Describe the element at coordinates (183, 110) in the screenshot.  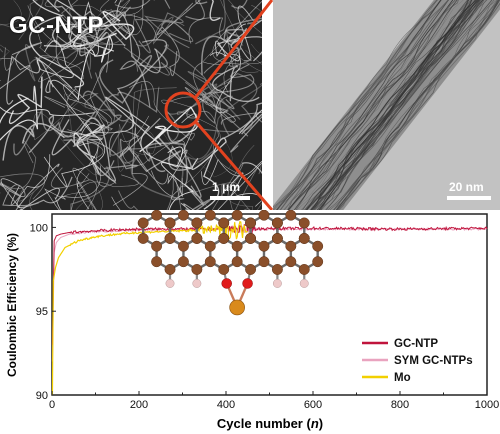
I see `zoom-circle` at that location.